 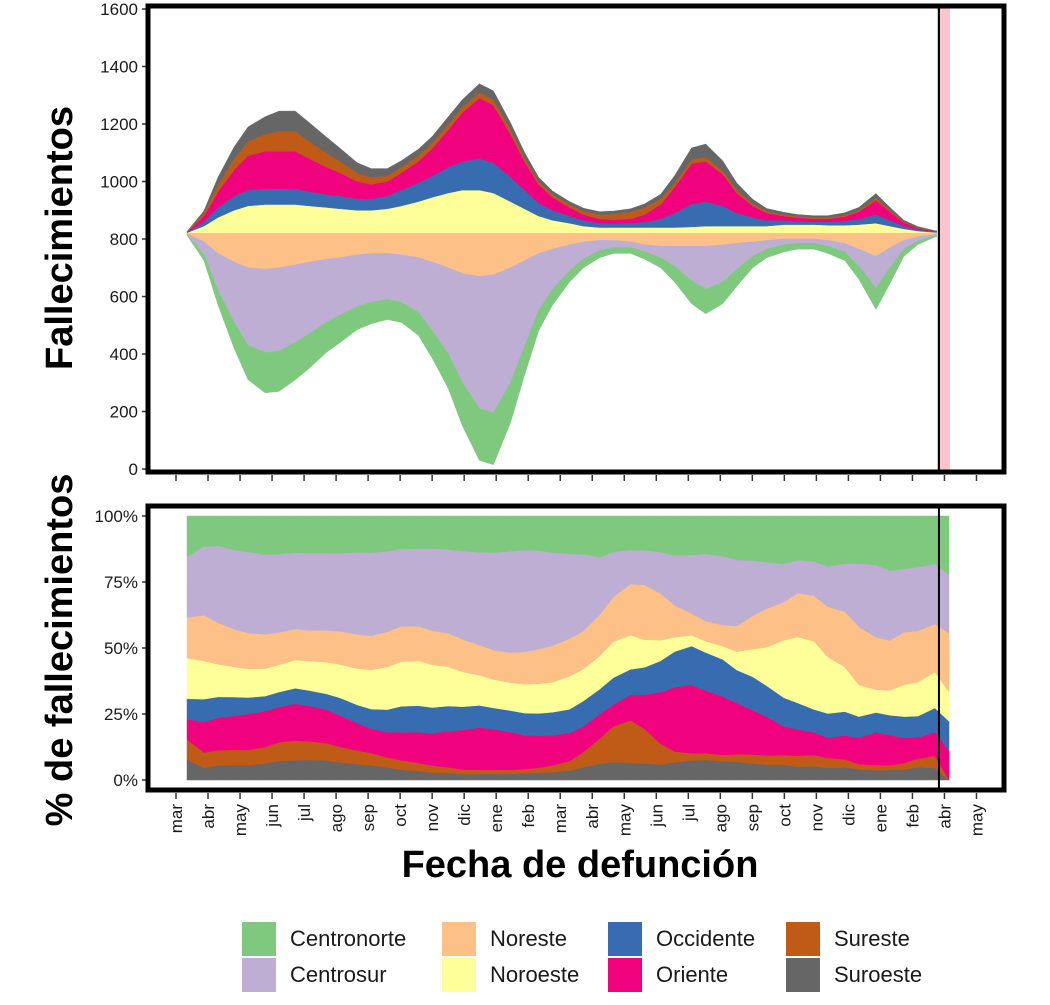 I want to click on legend-label: Centrosur, so click(x=338, y=974).